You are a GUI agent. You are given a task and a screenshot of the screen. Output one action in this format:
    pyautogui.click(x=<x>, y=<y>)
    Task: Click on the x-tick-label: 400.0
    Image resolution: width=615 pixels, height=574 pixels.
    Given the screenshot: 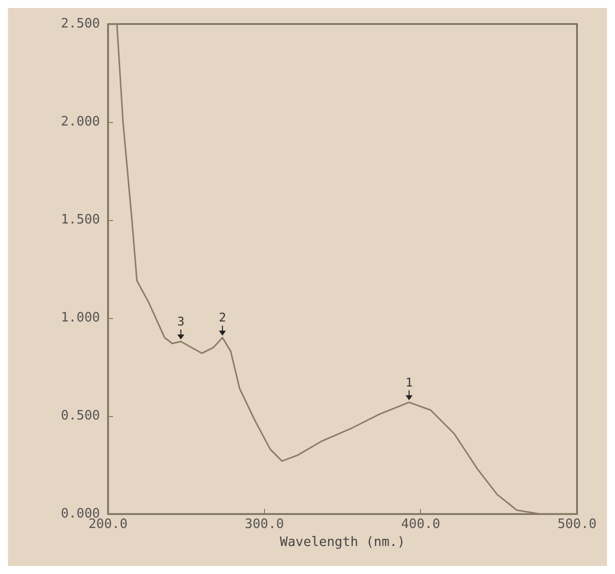 What is the action you would take?
    pyautogui.click(x=420, y=524)
    